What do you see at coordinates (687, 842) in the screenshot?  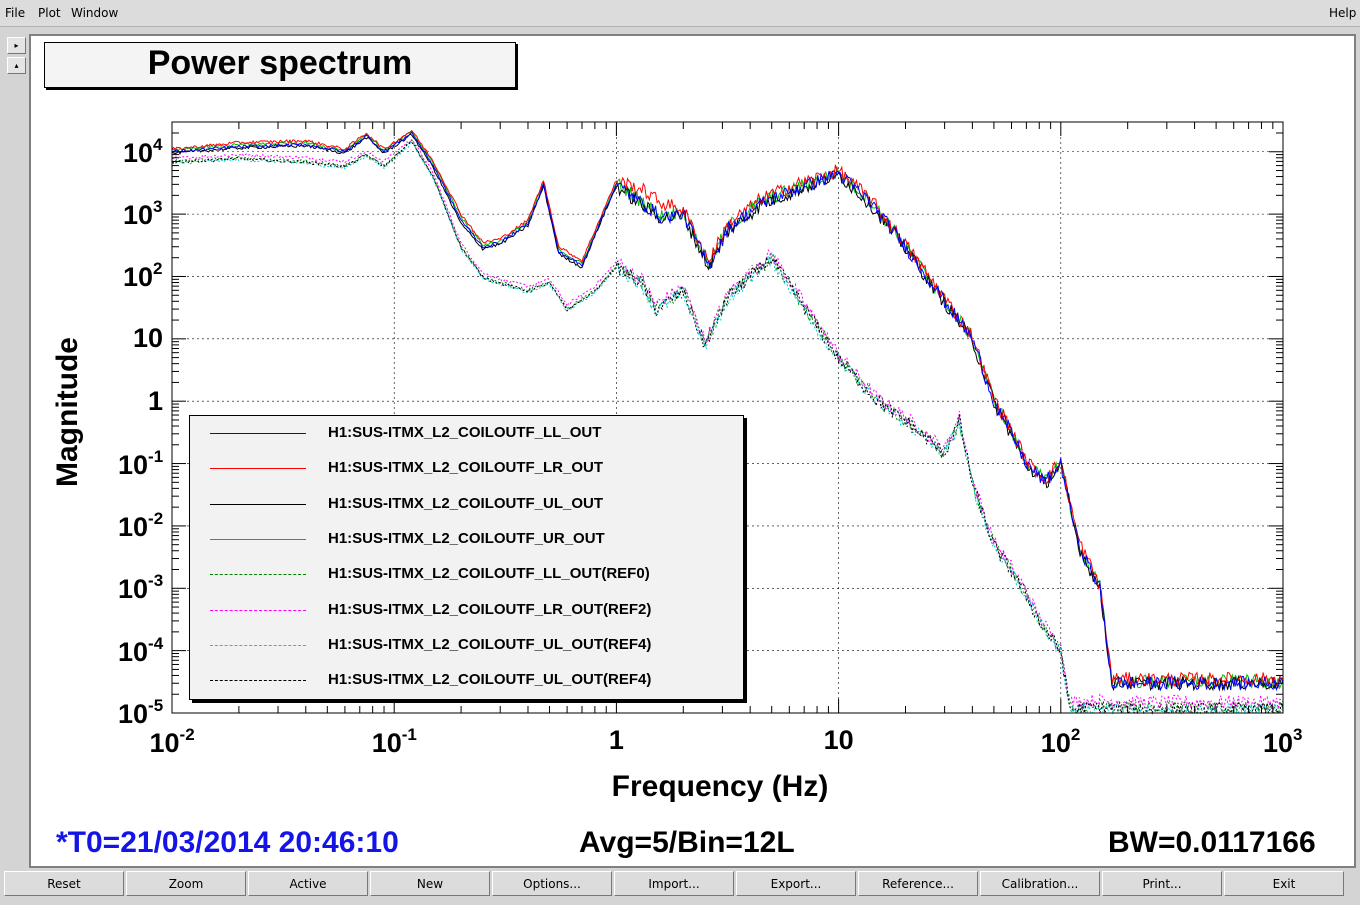 I see `averaging-status: Avg=5/Bin=12L` at bounding box center [687, 842].